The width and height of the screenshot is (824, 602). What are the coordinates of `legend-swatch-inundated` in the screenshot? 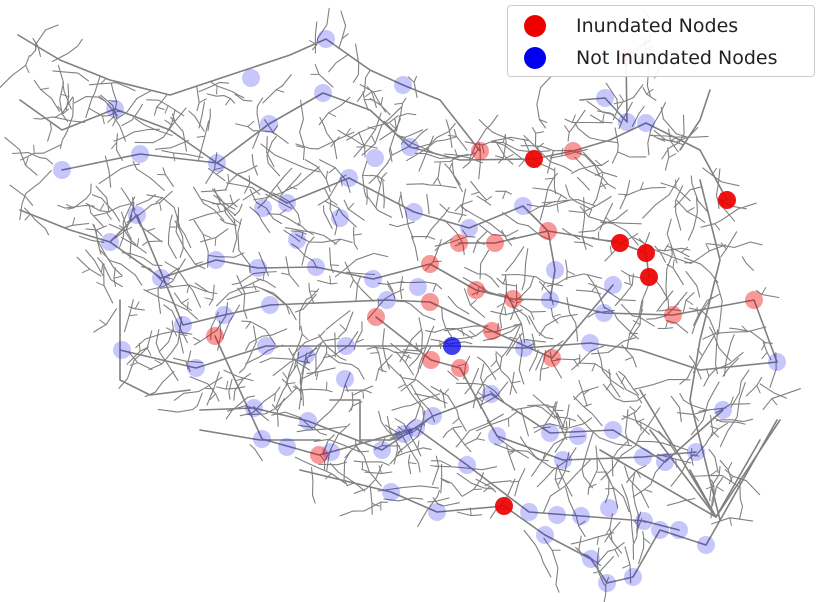 It's located at (535, 26).